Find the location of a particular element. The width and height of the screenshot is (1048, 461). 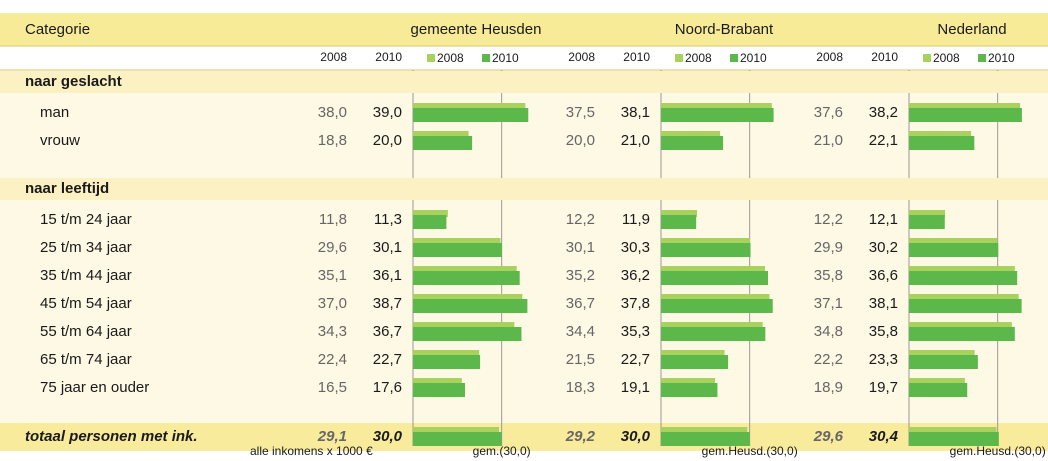

row-label: 35 t/m 44 jaar is located at coordinates (86, 275).